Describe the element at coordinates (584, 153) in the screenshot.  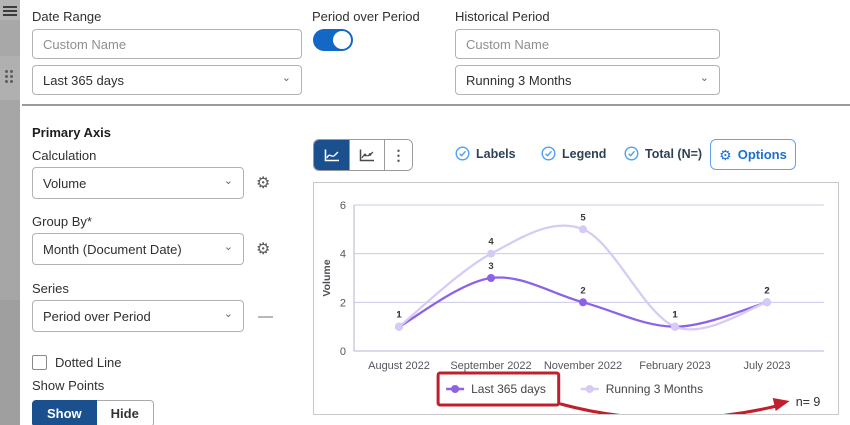
I see `legend-toggle-label: Legend` at that location.